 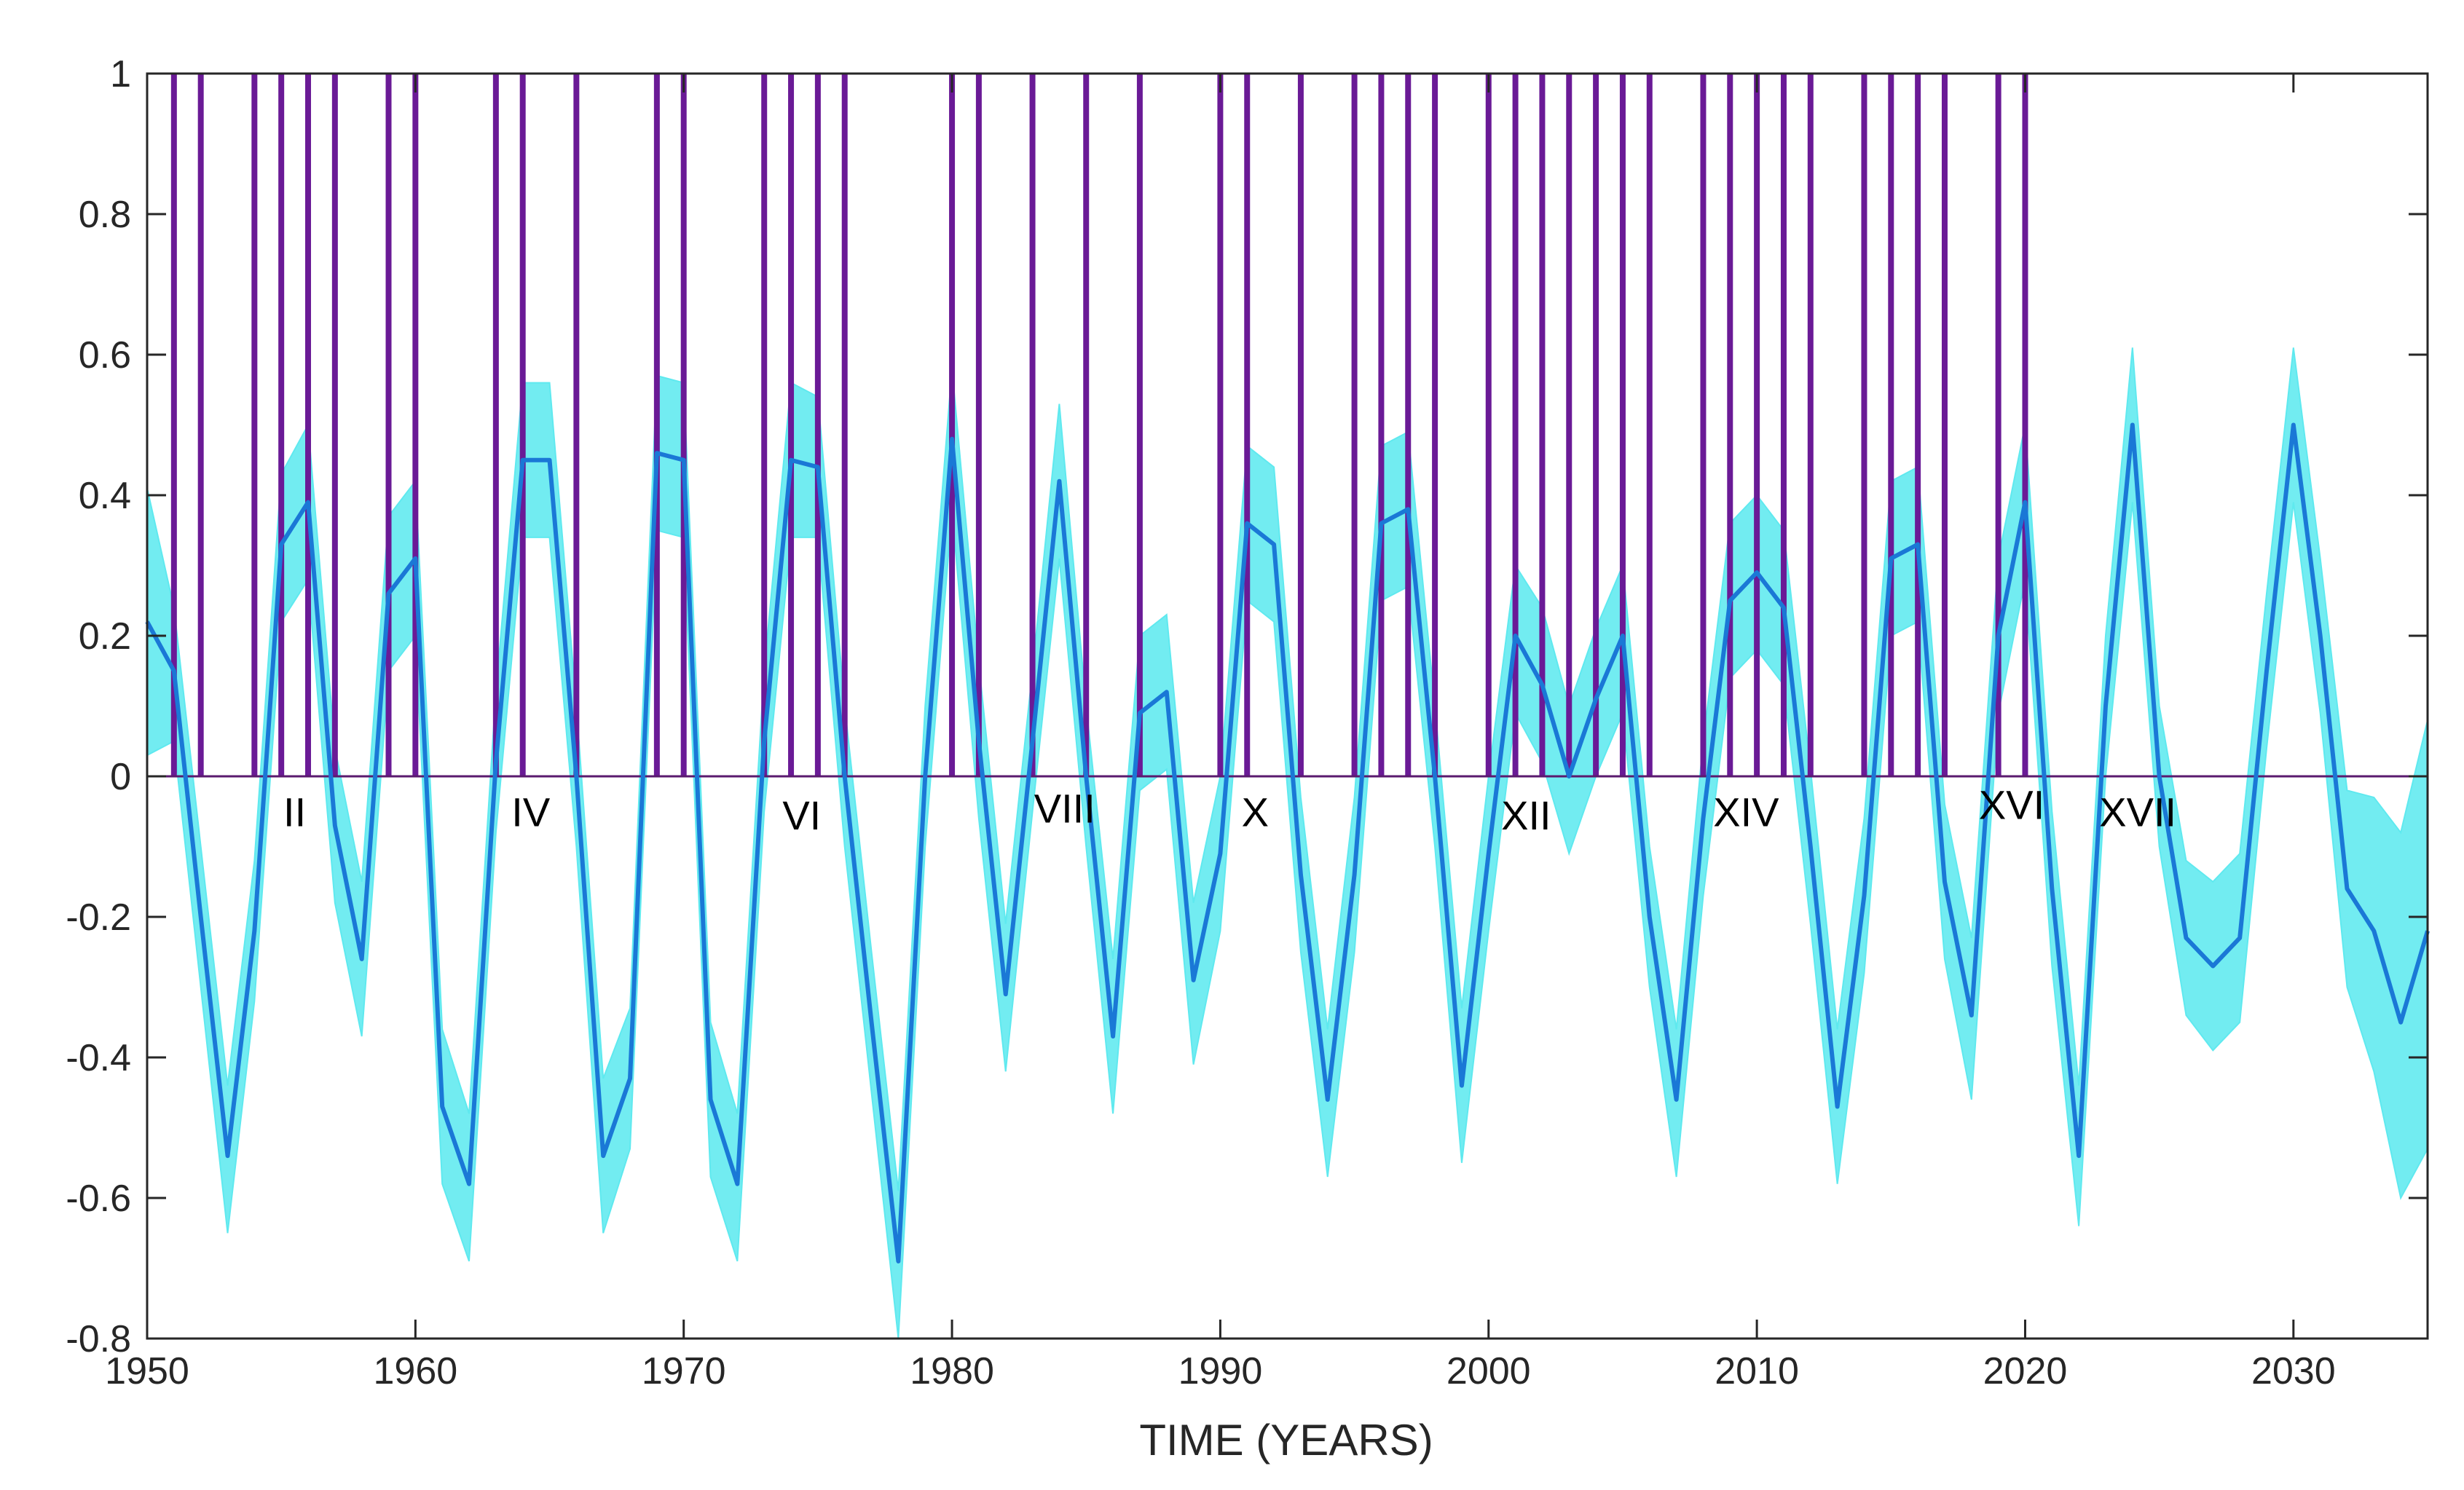 What do you see at coordinates (2293, 1371) in the screenshot?
I see `x-tick-label: 2030` at bounding box center [2293, 1371].